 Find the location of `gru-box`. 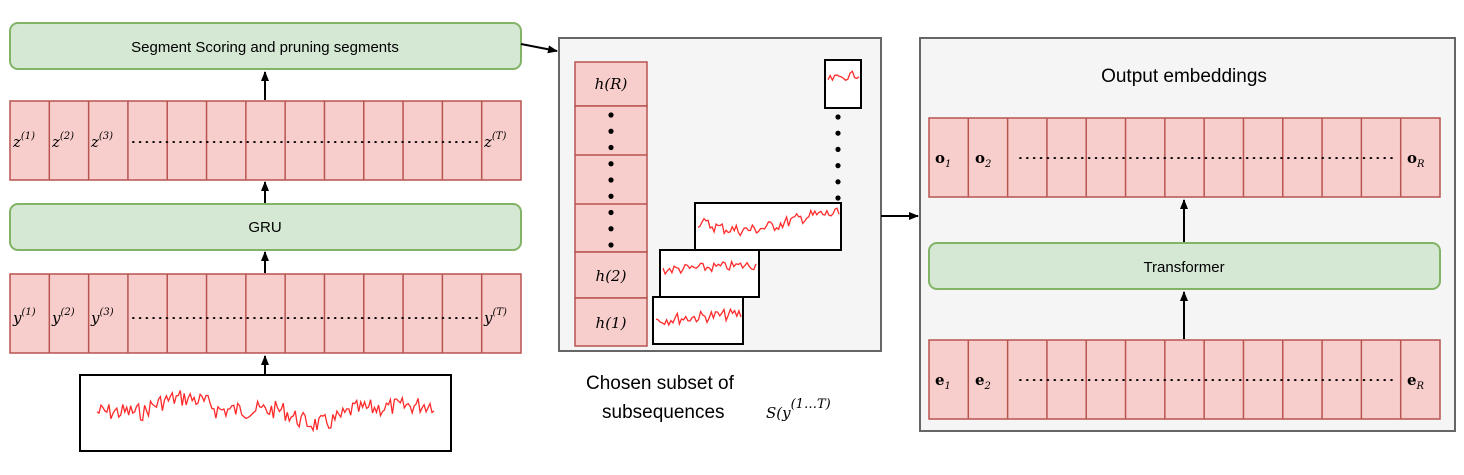

gru-box is located at coordinates (265, 227).